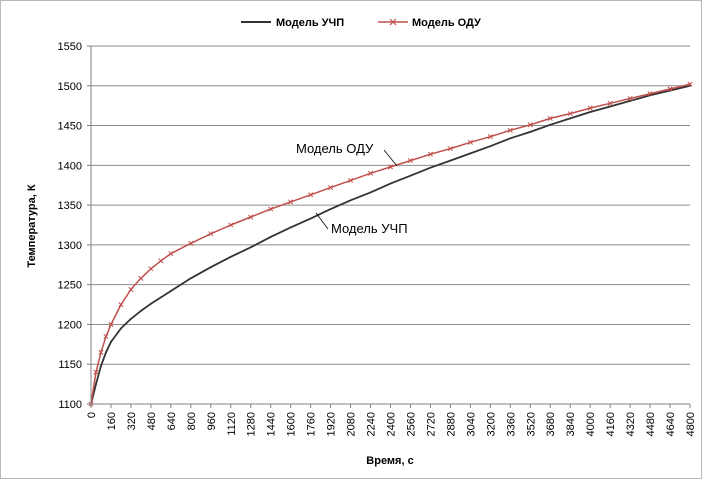  Describe the element at coordinates (70, 365) in the screenshot. I see `y-tick-label: 1150` at that location.